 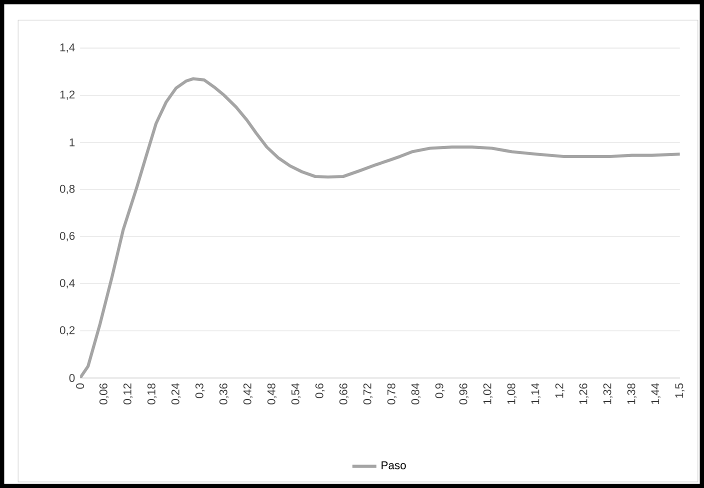 I want to click on y-tick-label: 0,2, so click(x=67, y=331).